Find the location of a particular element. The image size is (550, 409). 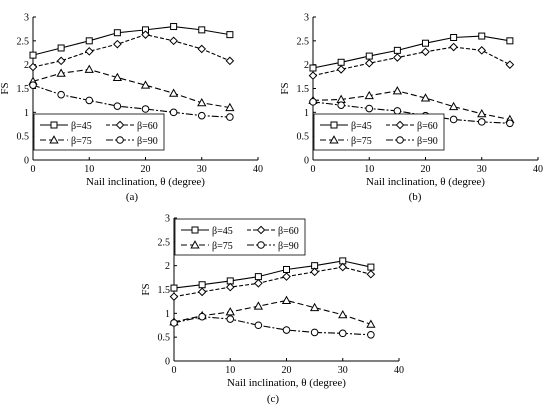

x-tick-label: 0 is located at coordinates (33, 169).